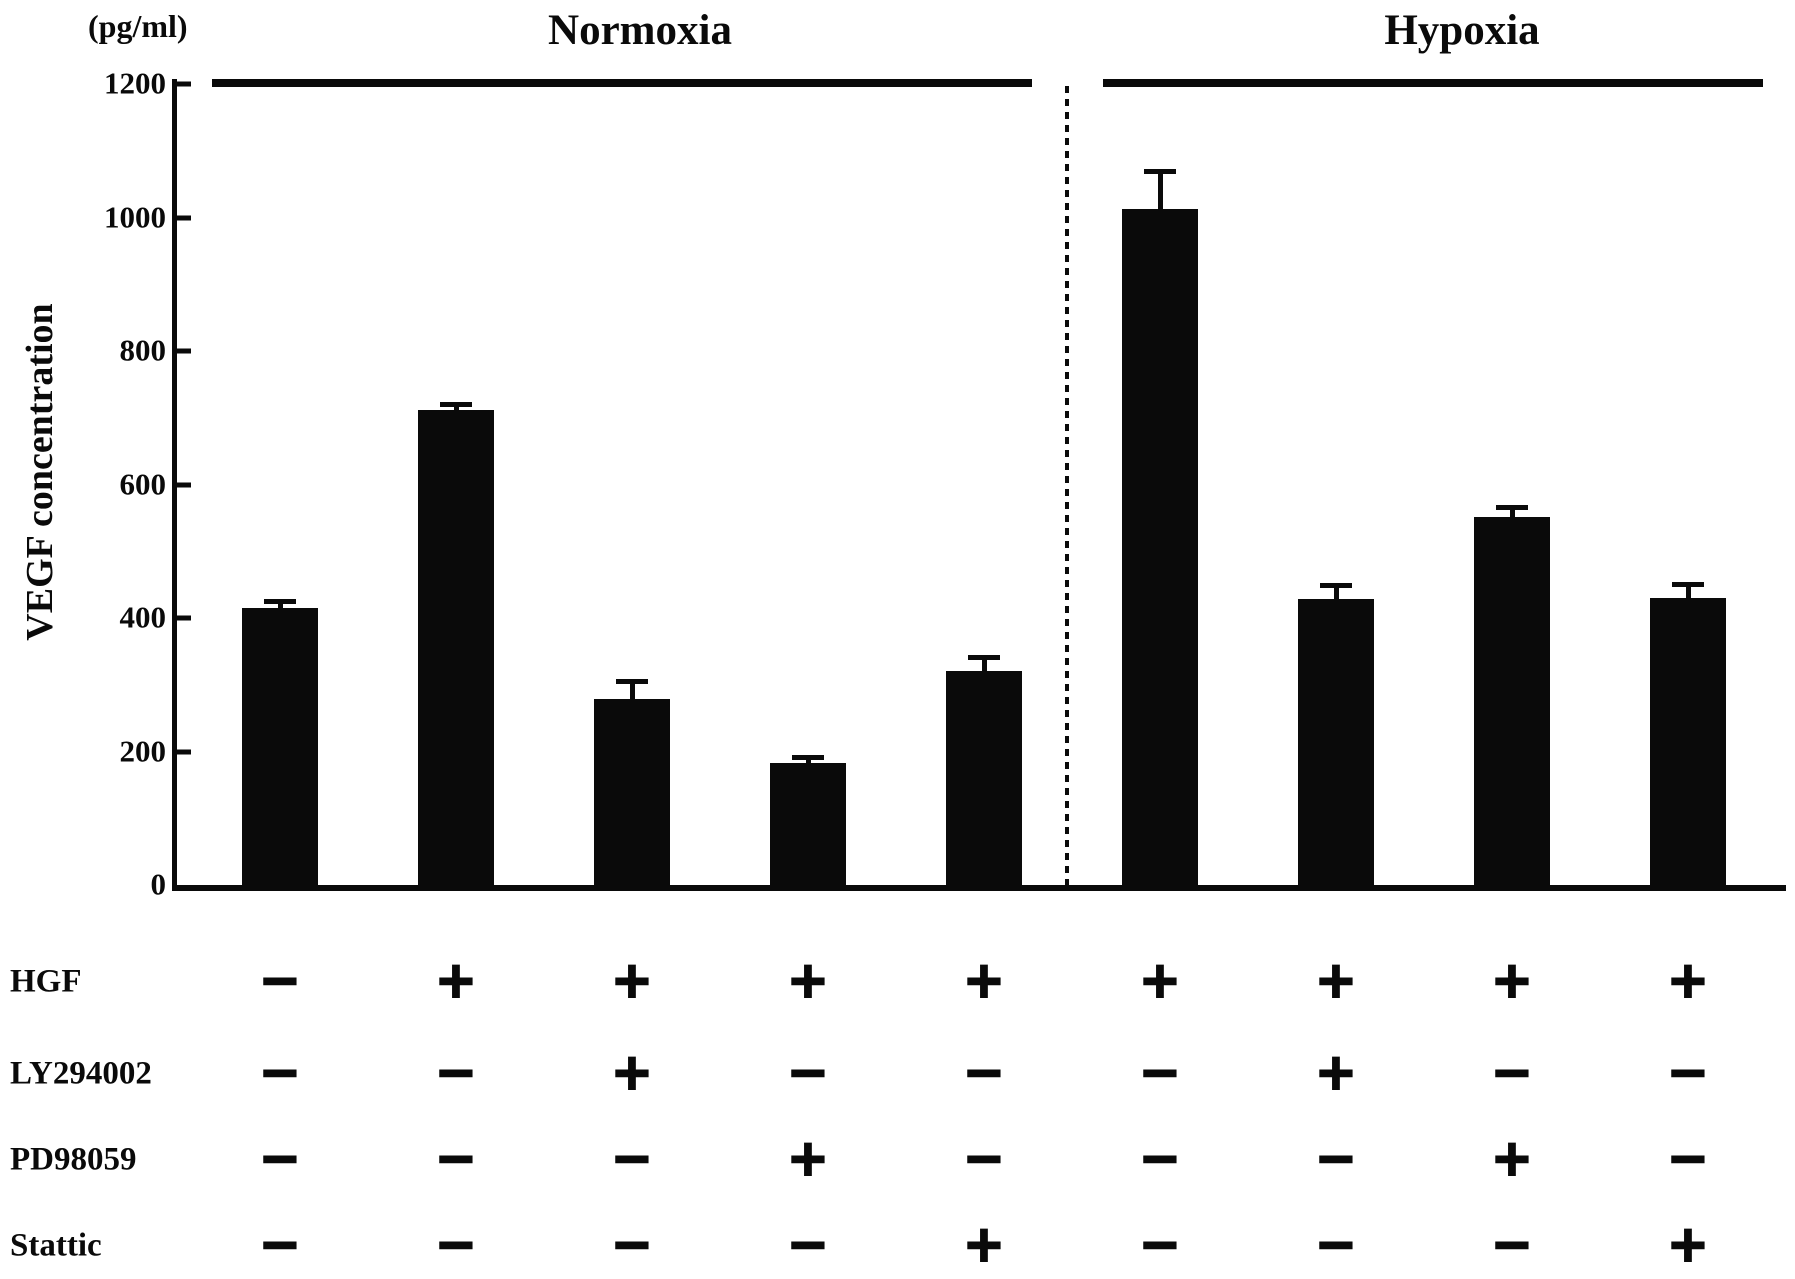 Image resolution: width=1795 pixels, height=1279 pixels. What do you see at coordinates (280, 1244) in the screenshot?
I see `sign-stattic-col1: −` at bounding box center [280, 1244].